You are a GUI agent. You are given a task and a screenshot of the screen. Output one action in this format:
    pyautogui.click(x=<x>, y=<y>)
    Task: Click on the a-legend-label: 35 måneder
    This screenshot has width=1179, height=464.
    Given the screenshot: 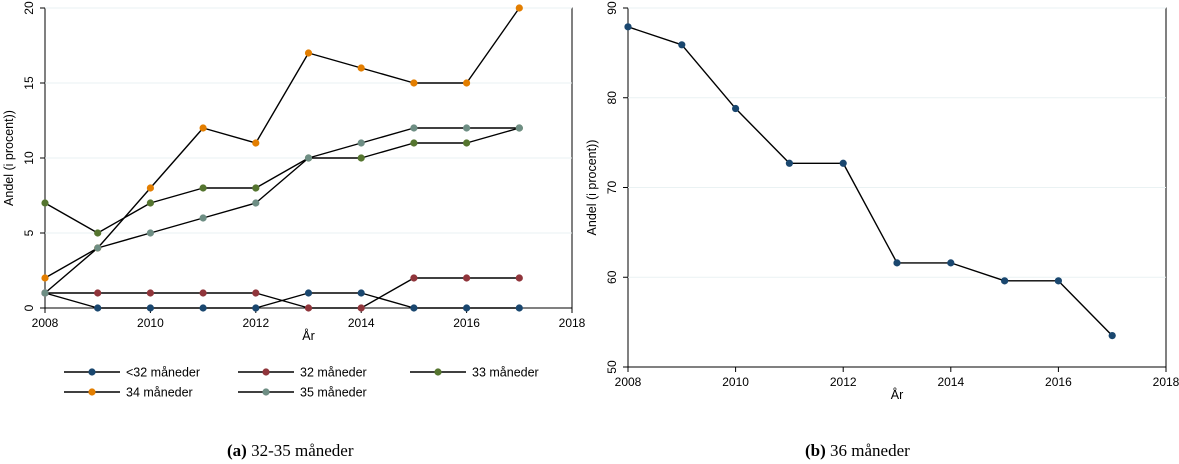 What is the action you would take?
    pyautogui.click(x=333, y=393)
    